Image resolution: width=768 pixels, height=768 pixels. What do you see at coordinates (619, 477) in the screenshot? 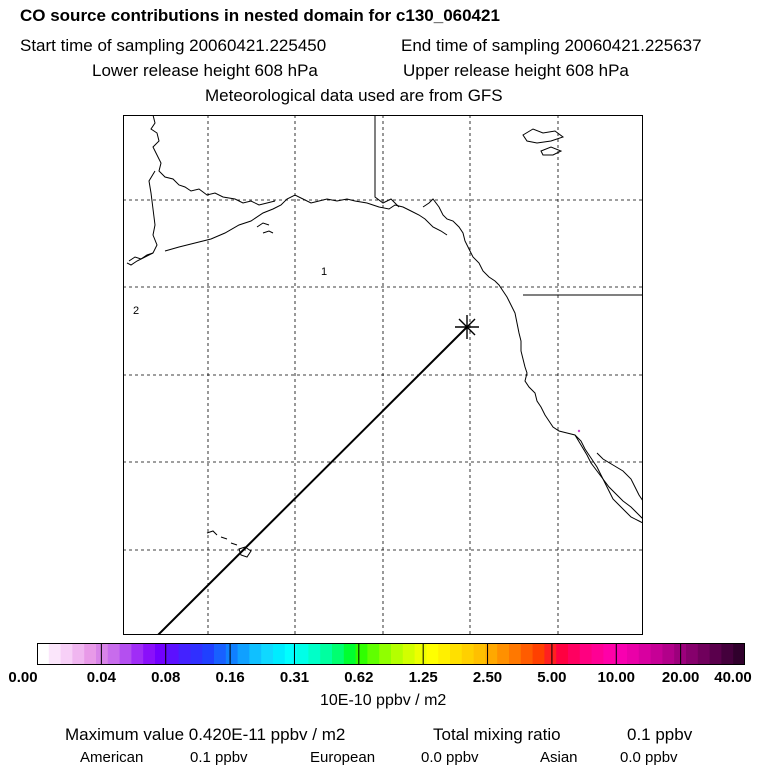
I see `gulf-coast` at bounding box center [619, 477].